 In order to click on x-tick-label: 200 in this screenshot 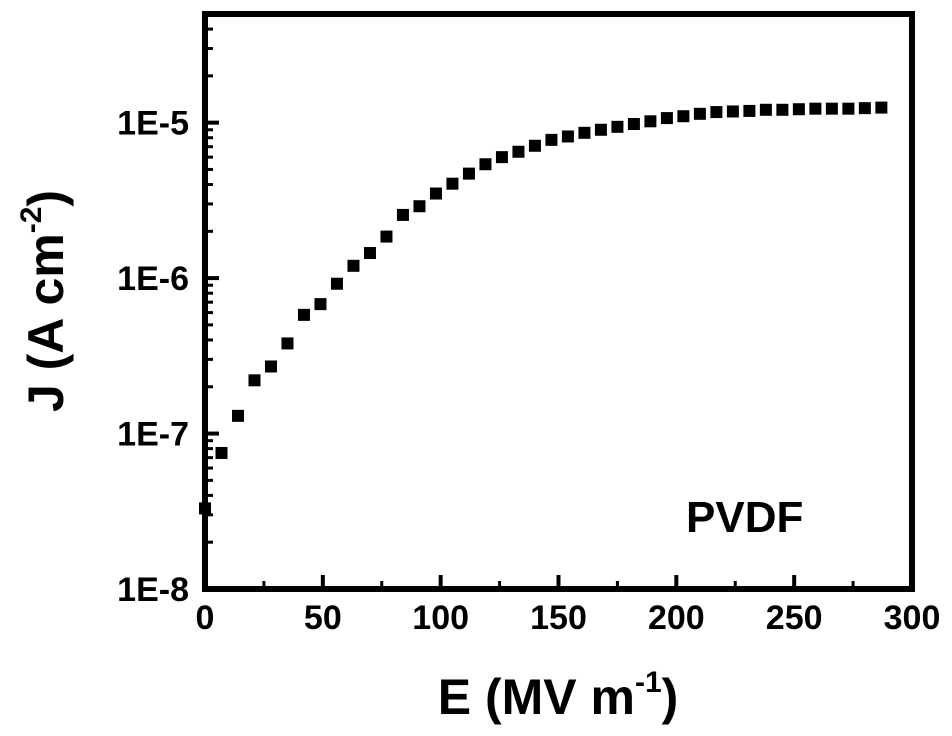, I will do `click(676, 618)`.